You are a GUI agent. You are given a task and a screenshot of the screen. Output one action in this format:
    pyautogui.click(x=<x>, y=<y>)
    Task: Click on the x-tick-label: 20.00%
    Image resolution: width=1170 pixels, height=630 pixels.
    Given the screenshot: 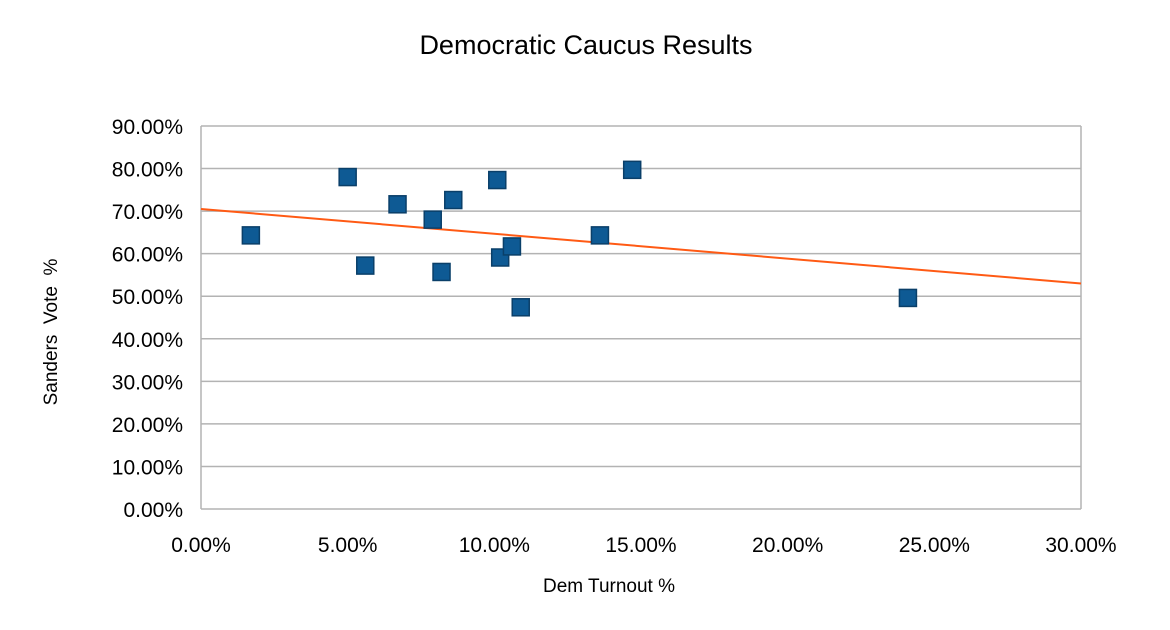 What is the action you would take?
    pyautogui.click(x=787, y=545)
    